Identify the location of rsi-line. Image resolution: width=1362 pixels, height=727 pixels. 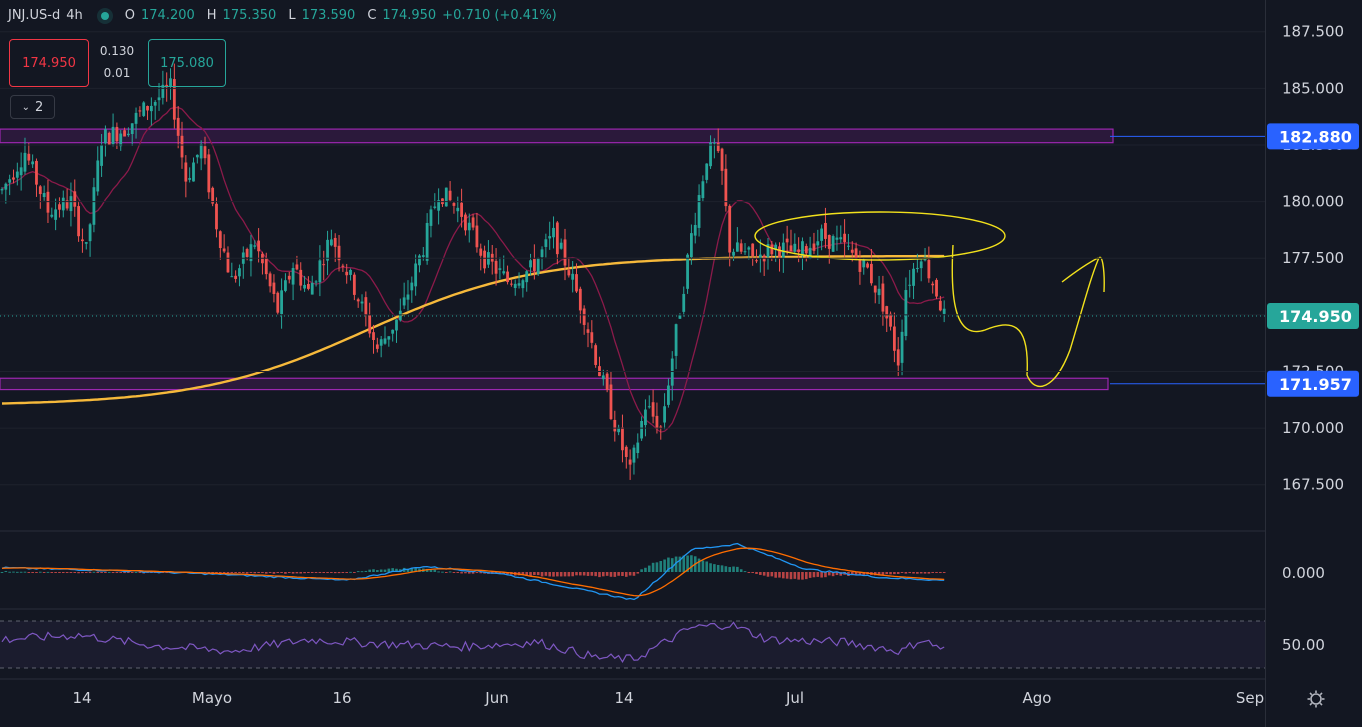
(473, 642).